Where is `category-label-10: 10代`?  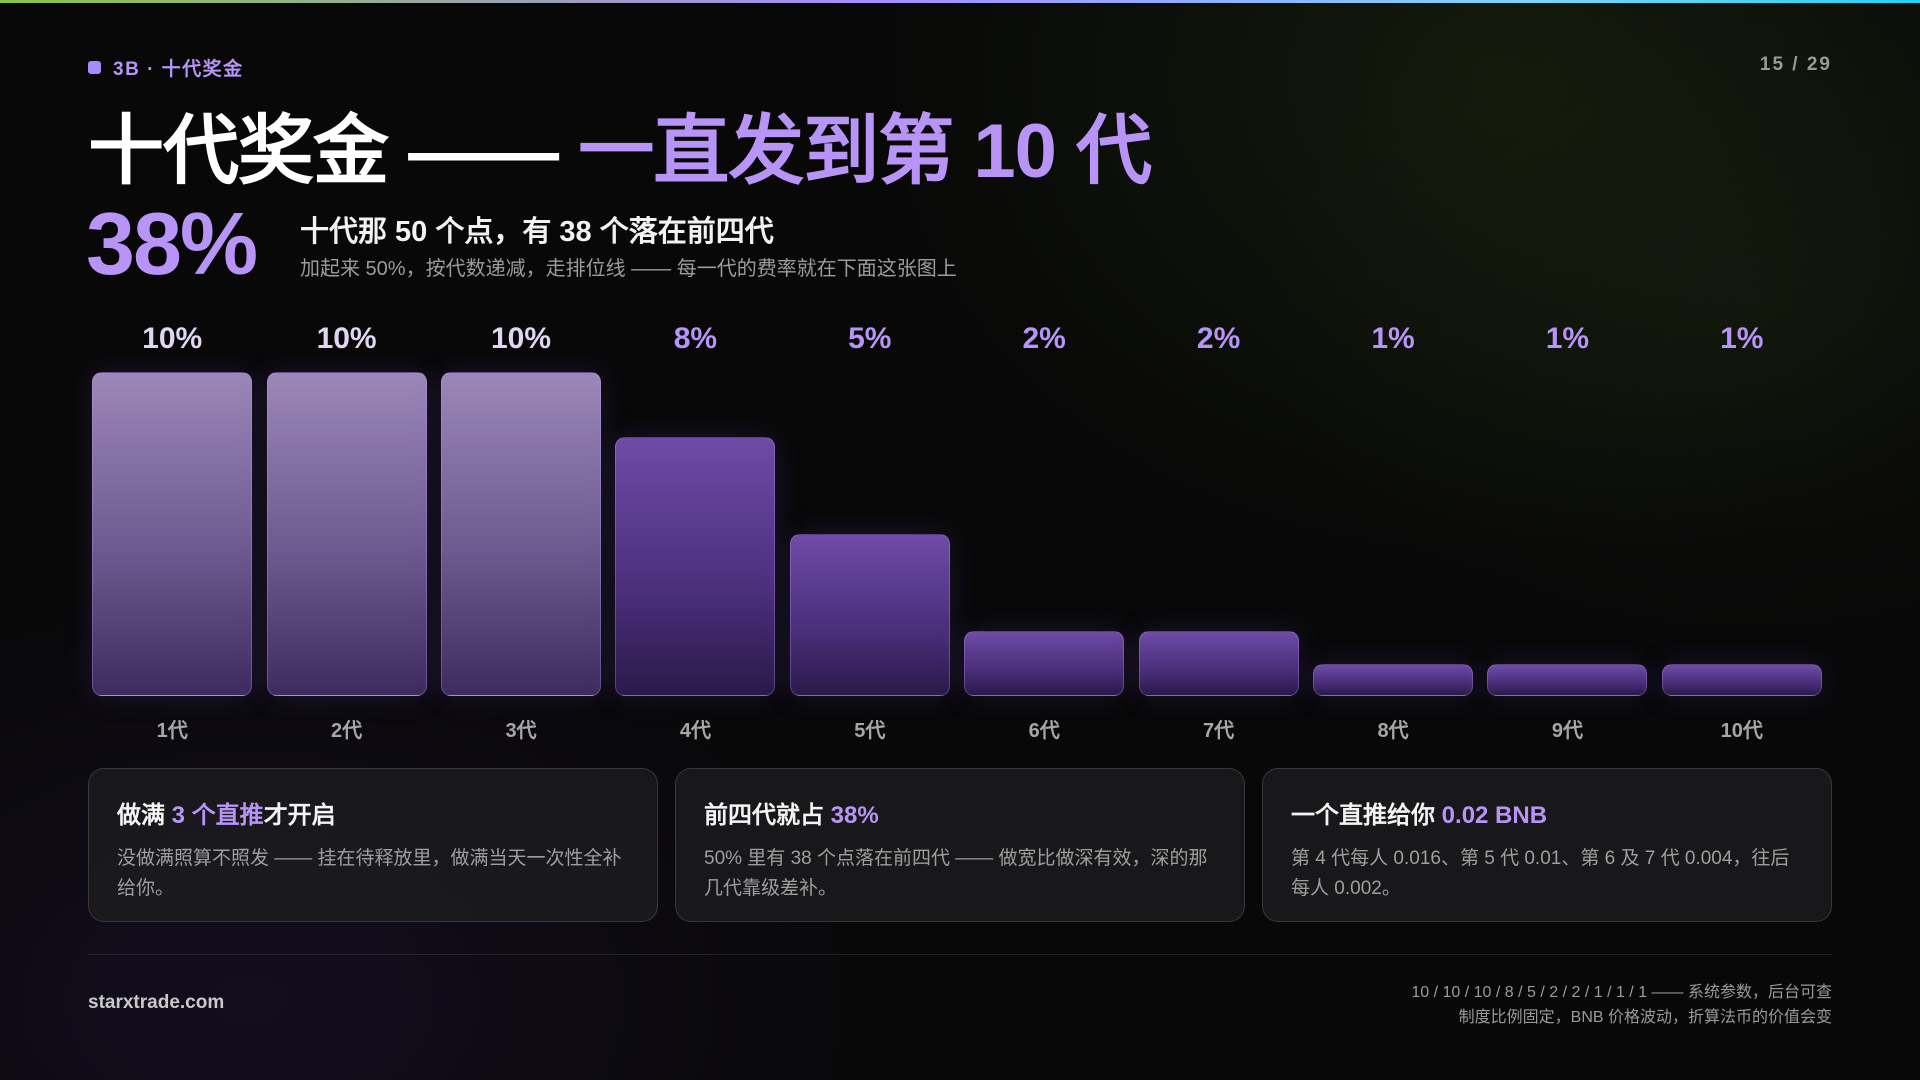
category-label-10: 10代 is located at coordinates (1741, 731).